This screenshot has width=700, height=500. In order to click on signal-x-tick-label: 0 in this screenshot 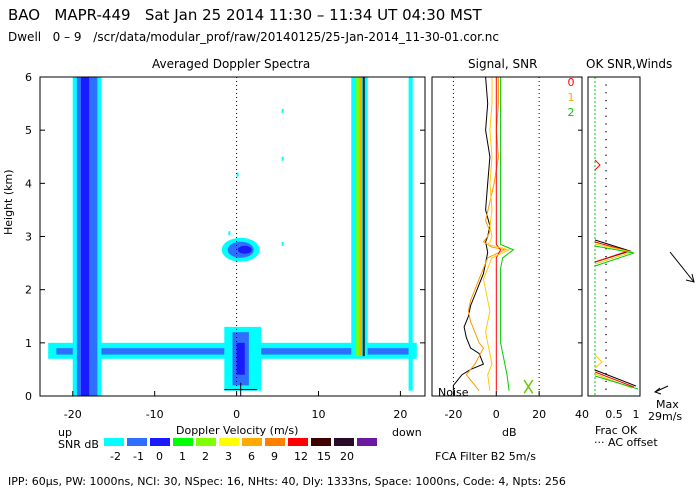, I will do `click(496, 414)`.